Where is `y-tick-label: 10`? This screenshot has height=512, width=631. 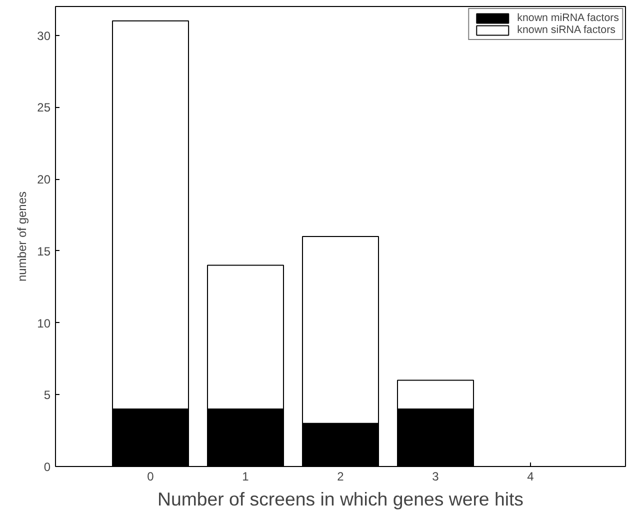 y-tick-label: 10 is located at coordinates (44, 323).